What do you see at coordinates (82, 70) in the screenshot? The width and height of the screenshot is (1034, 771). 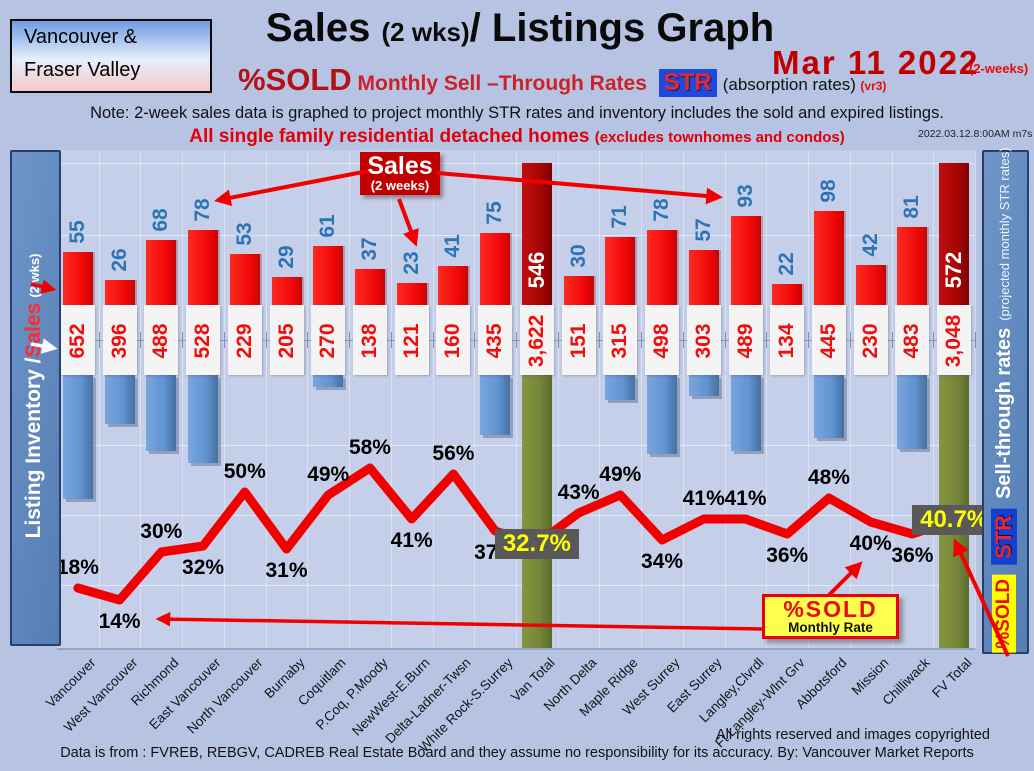 I see `region-line2: Fraser Valley` at bounding box center [82, 70].